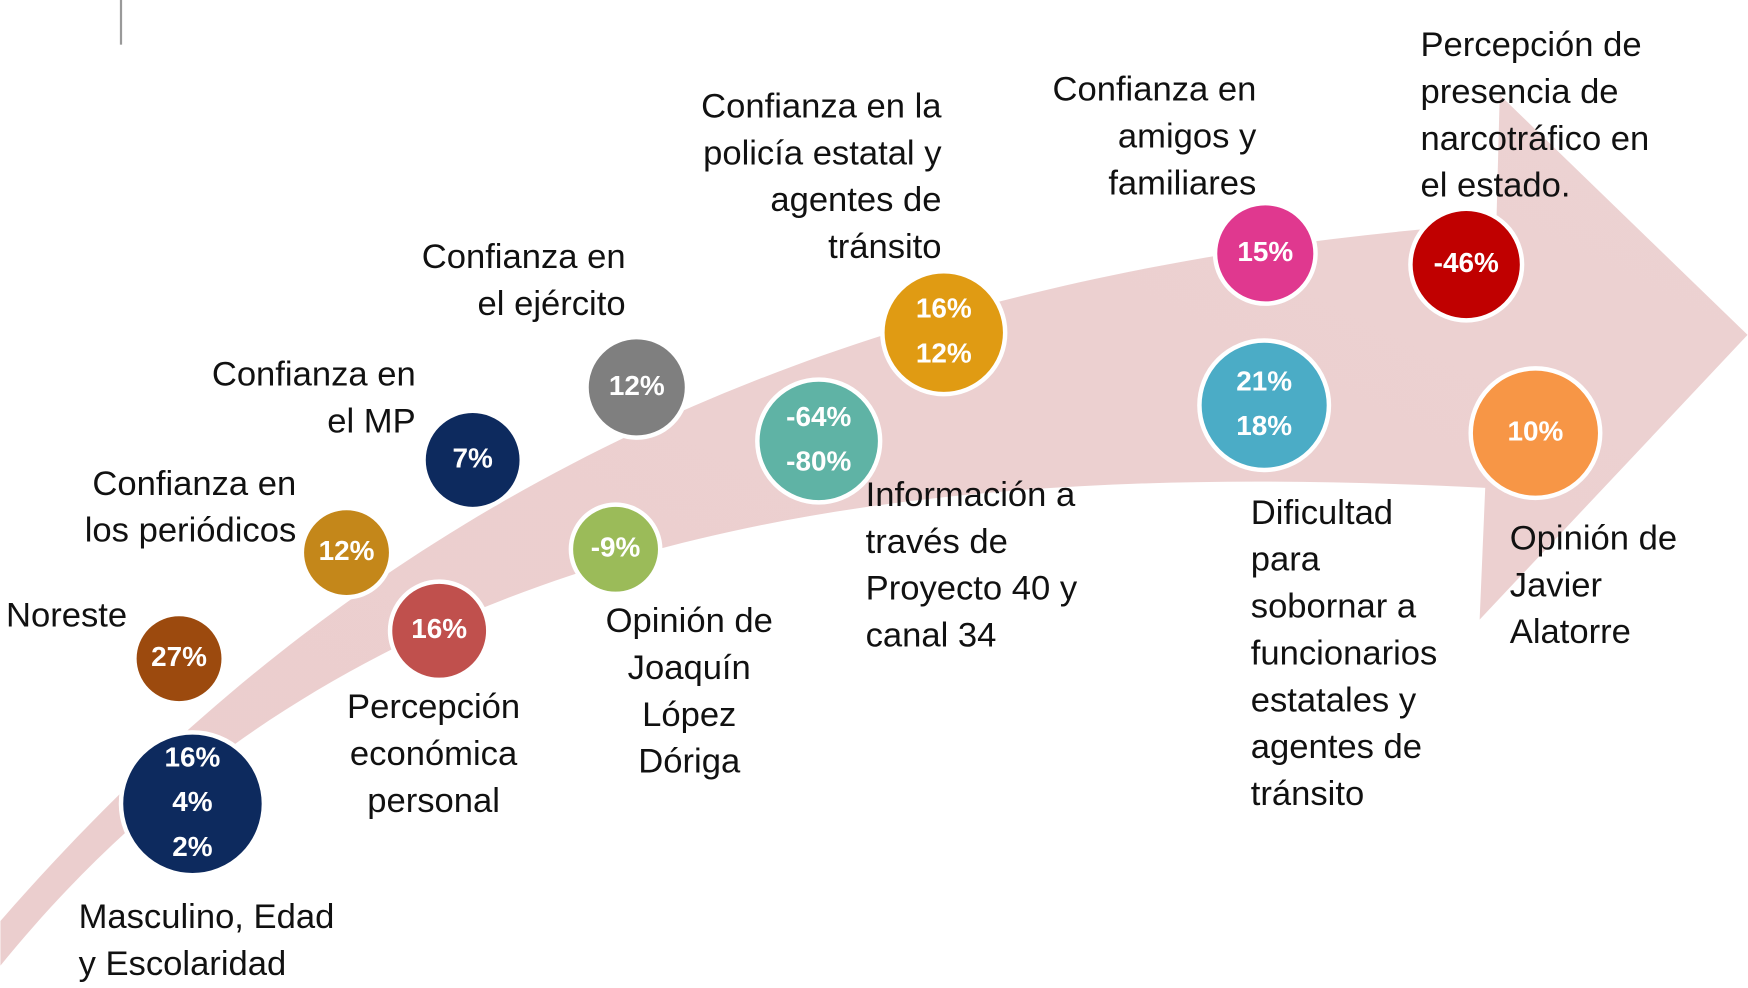 Image resolution: width=1748 pixels, height=988 pixels. What do you see at coordinates (1519, 92) in the screenshot?
I see `node-label: presencia de` at bounding box center [1519, 92].